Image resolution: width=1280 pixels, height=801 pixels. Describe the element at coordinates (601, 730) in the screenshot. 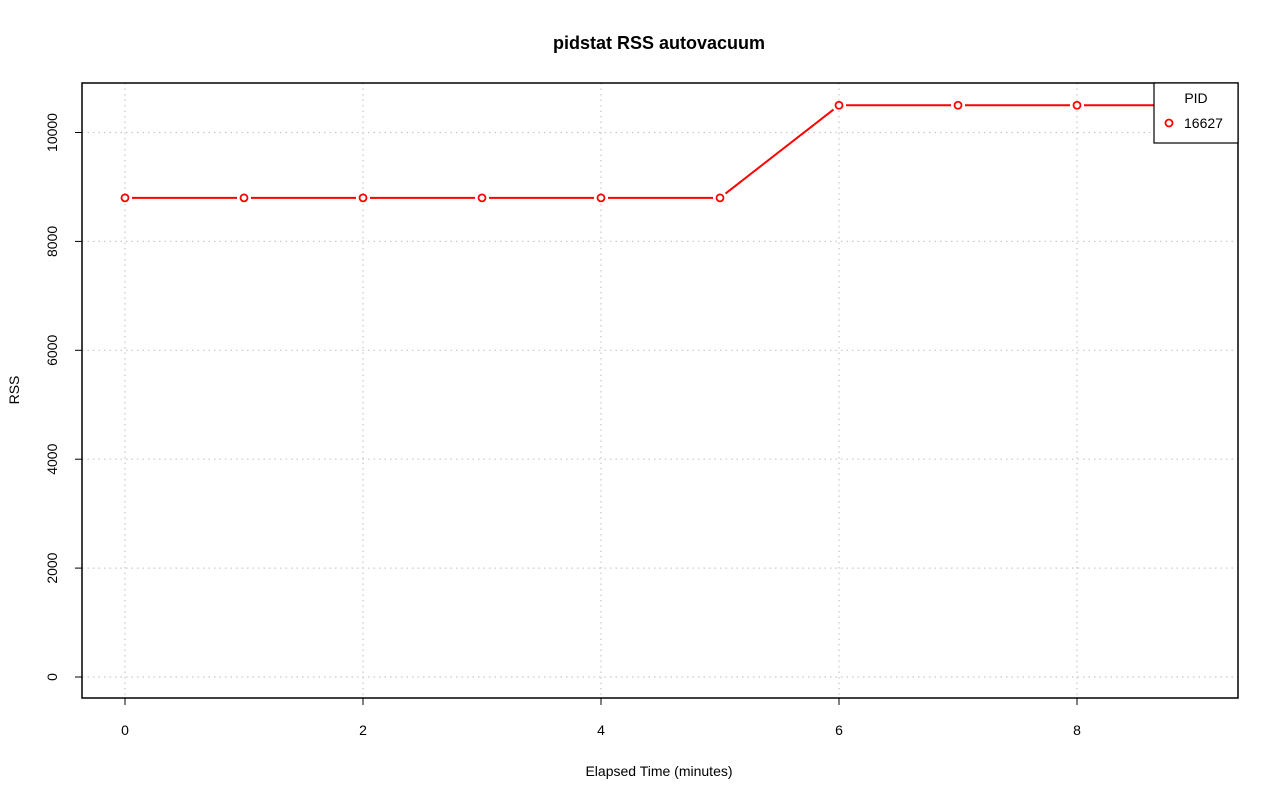

I see `x-tick-label: 4` at that location.